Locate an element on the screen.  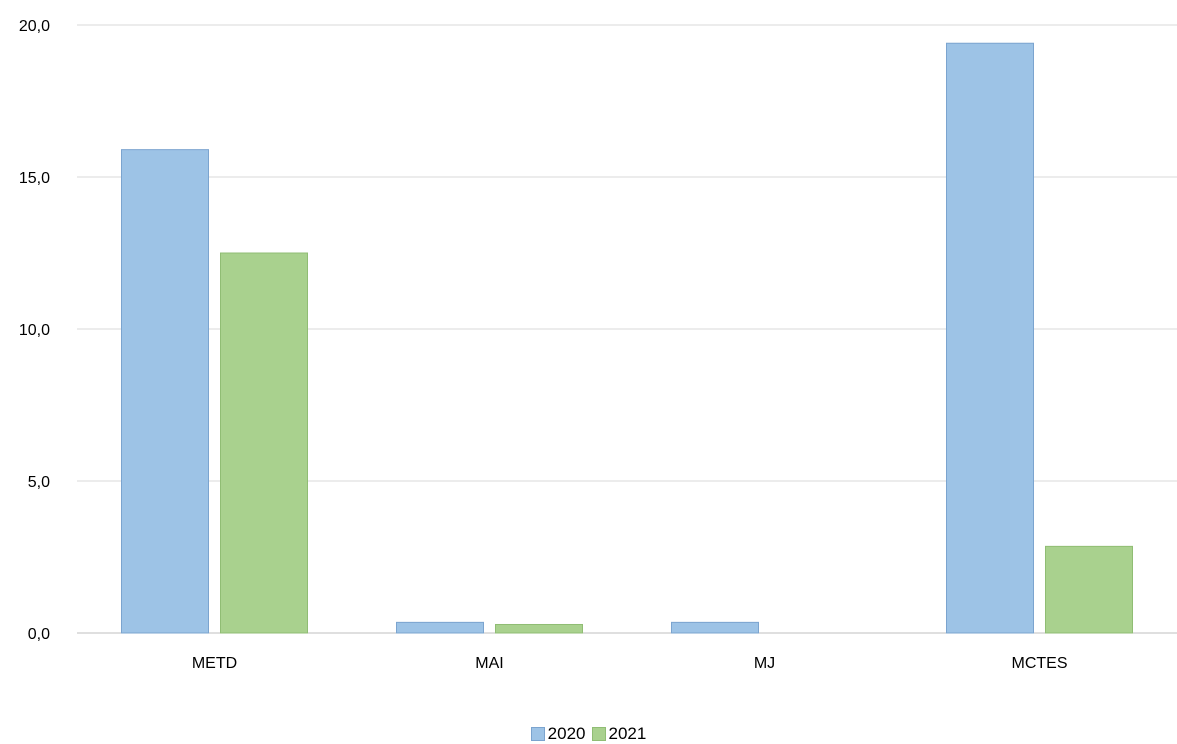
bar-metd-2021 is located at coordinates (264, 443).